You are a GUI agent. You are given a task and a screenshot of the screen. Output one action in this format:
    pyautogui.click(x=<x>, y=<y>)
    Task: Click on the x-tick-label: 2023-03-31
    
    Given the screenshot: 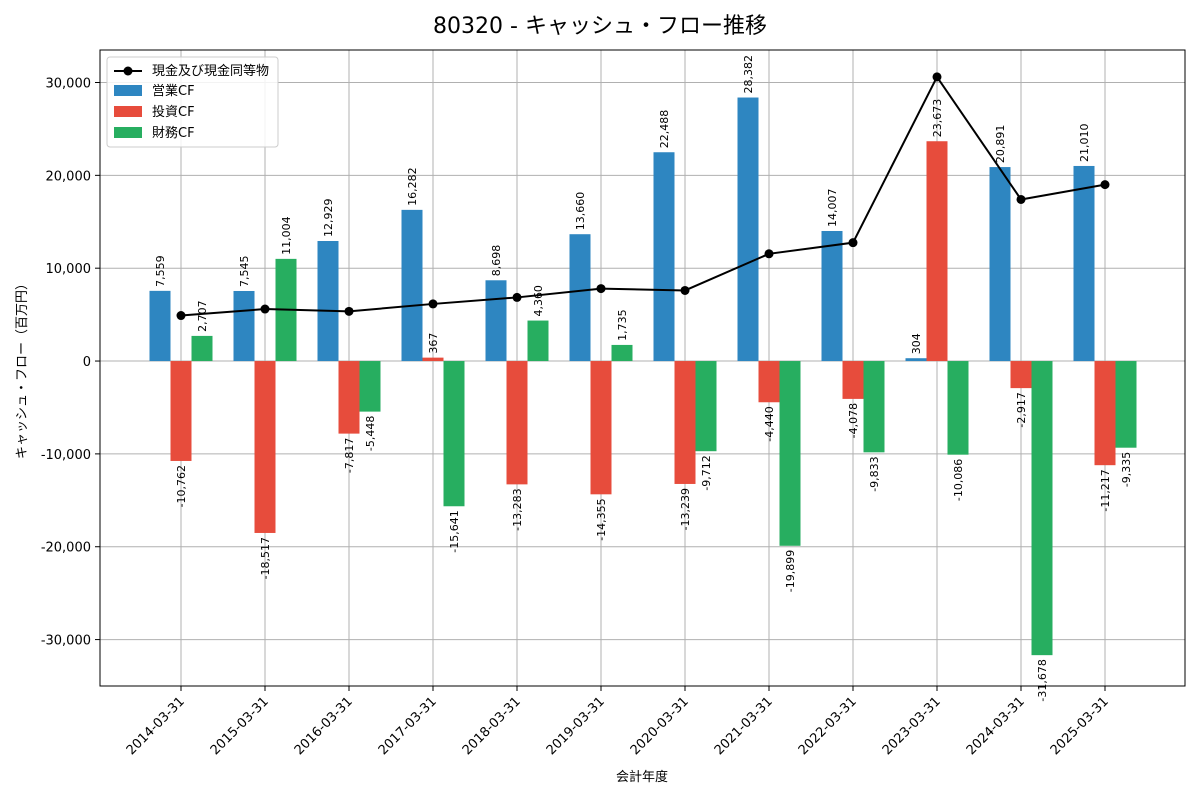 What is the action you would take?
    pyautogui.click(x=912, y=726)
    